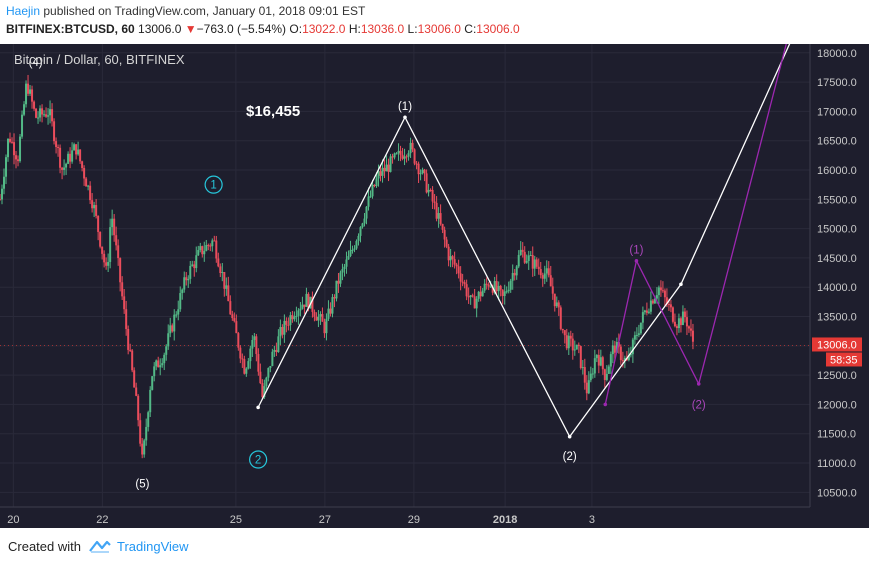 Image resolution: width=869 pixels, height=564 pixels. Describe the element at coordinates (439, 29) in the screenshot. I see `low-value: 13006.0` at that location.